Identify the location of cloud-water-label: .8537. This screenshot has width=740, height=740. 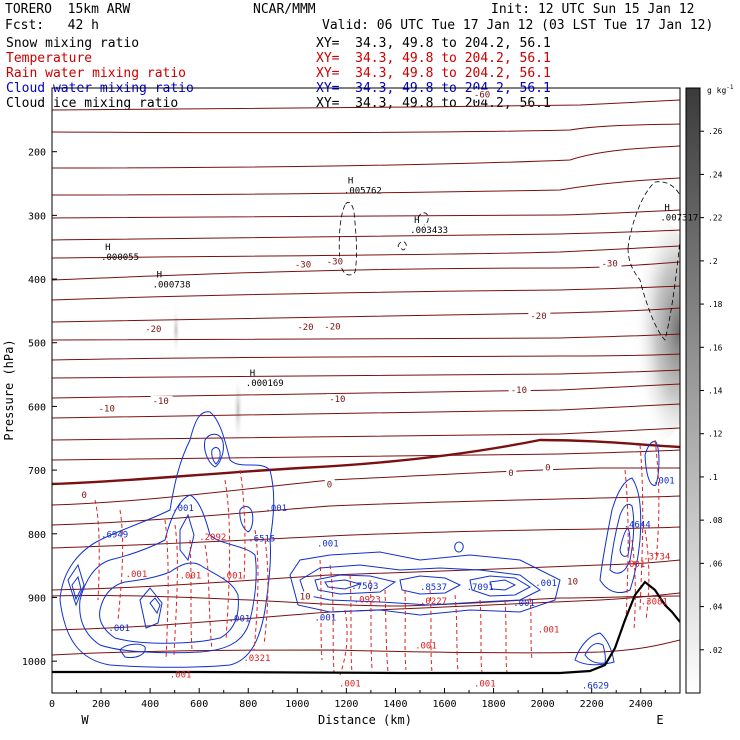
(433, 588).